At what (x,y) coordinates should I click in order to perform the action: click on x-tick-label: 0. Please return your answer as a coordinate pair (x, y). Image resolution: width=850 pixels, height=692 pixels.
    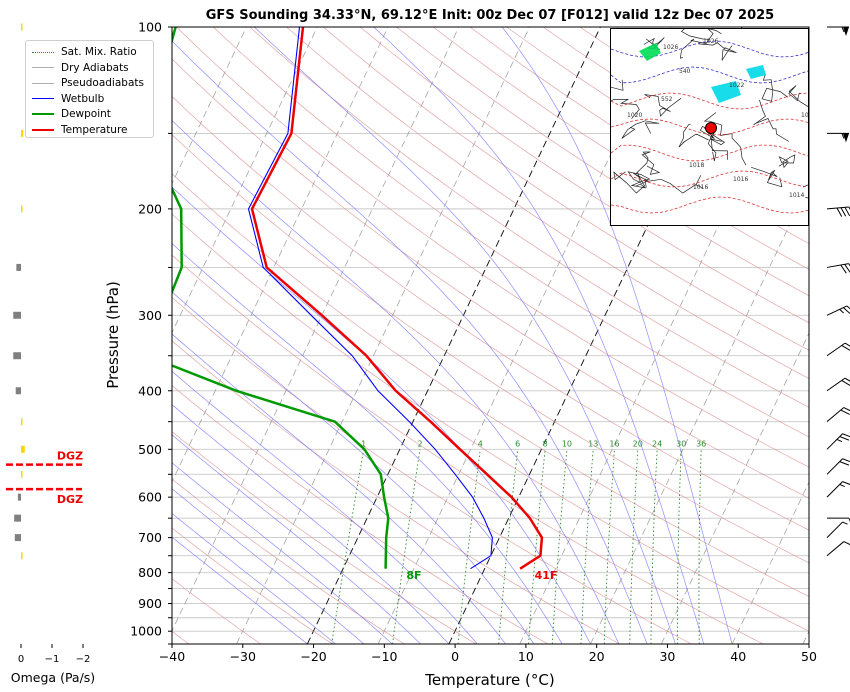
    Looking at the image, I should click on (455, 656).